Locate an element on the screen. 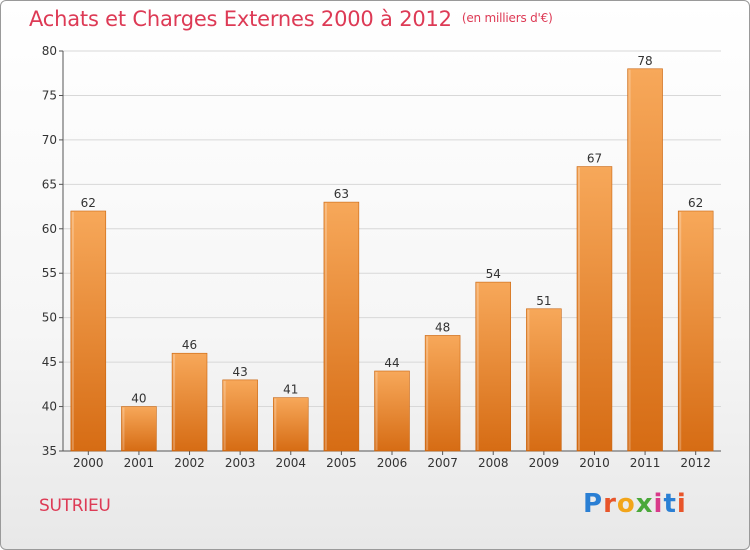  data-label-2008: 54 is located at coordinates (493, 274).